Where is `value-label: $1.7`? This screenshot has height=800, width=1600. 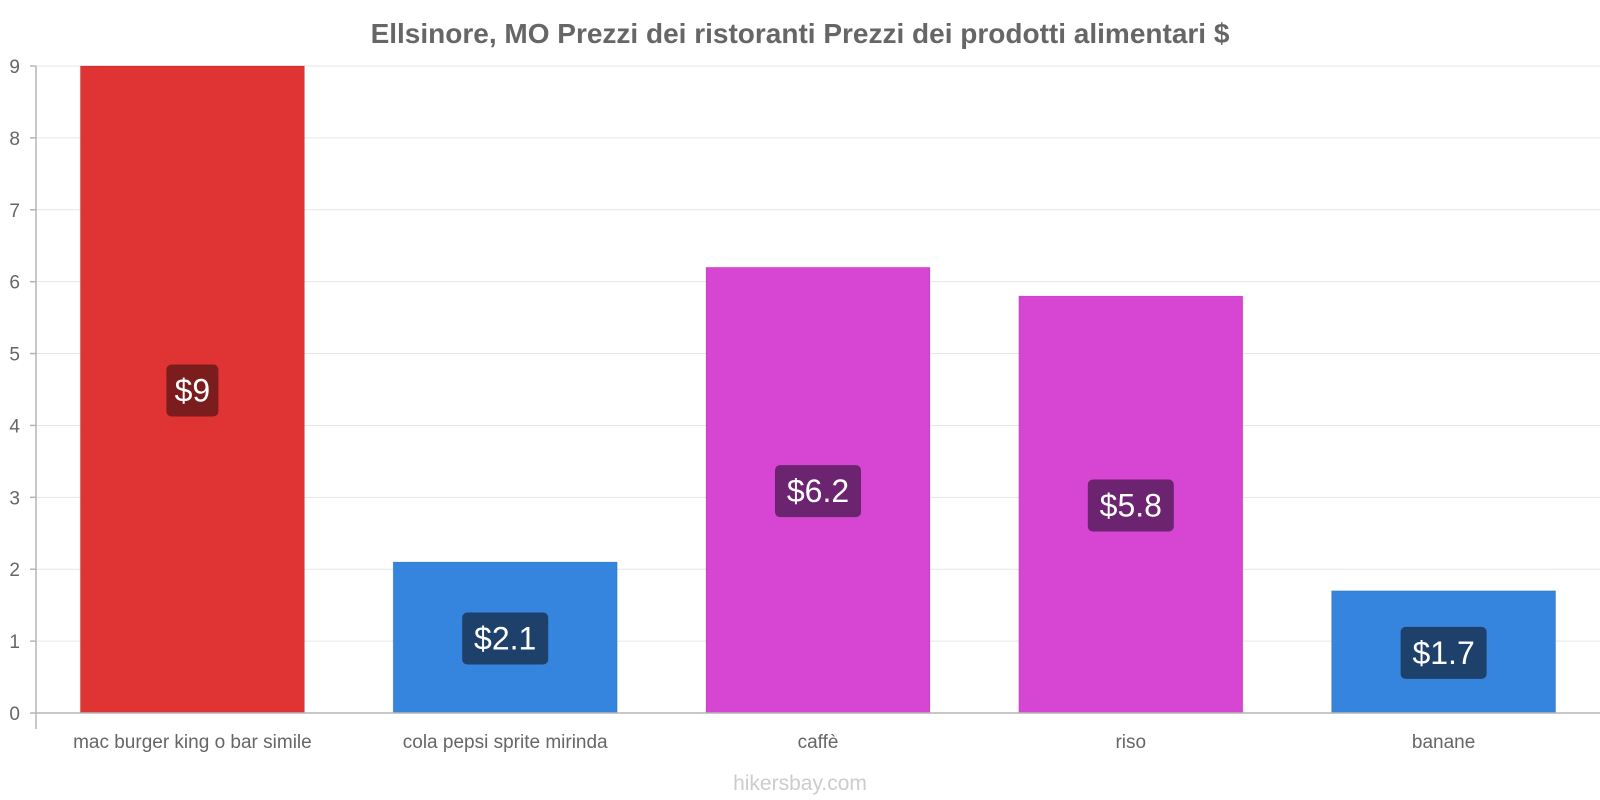
value-label: $1.7 is located at coordinates (1443, 653).